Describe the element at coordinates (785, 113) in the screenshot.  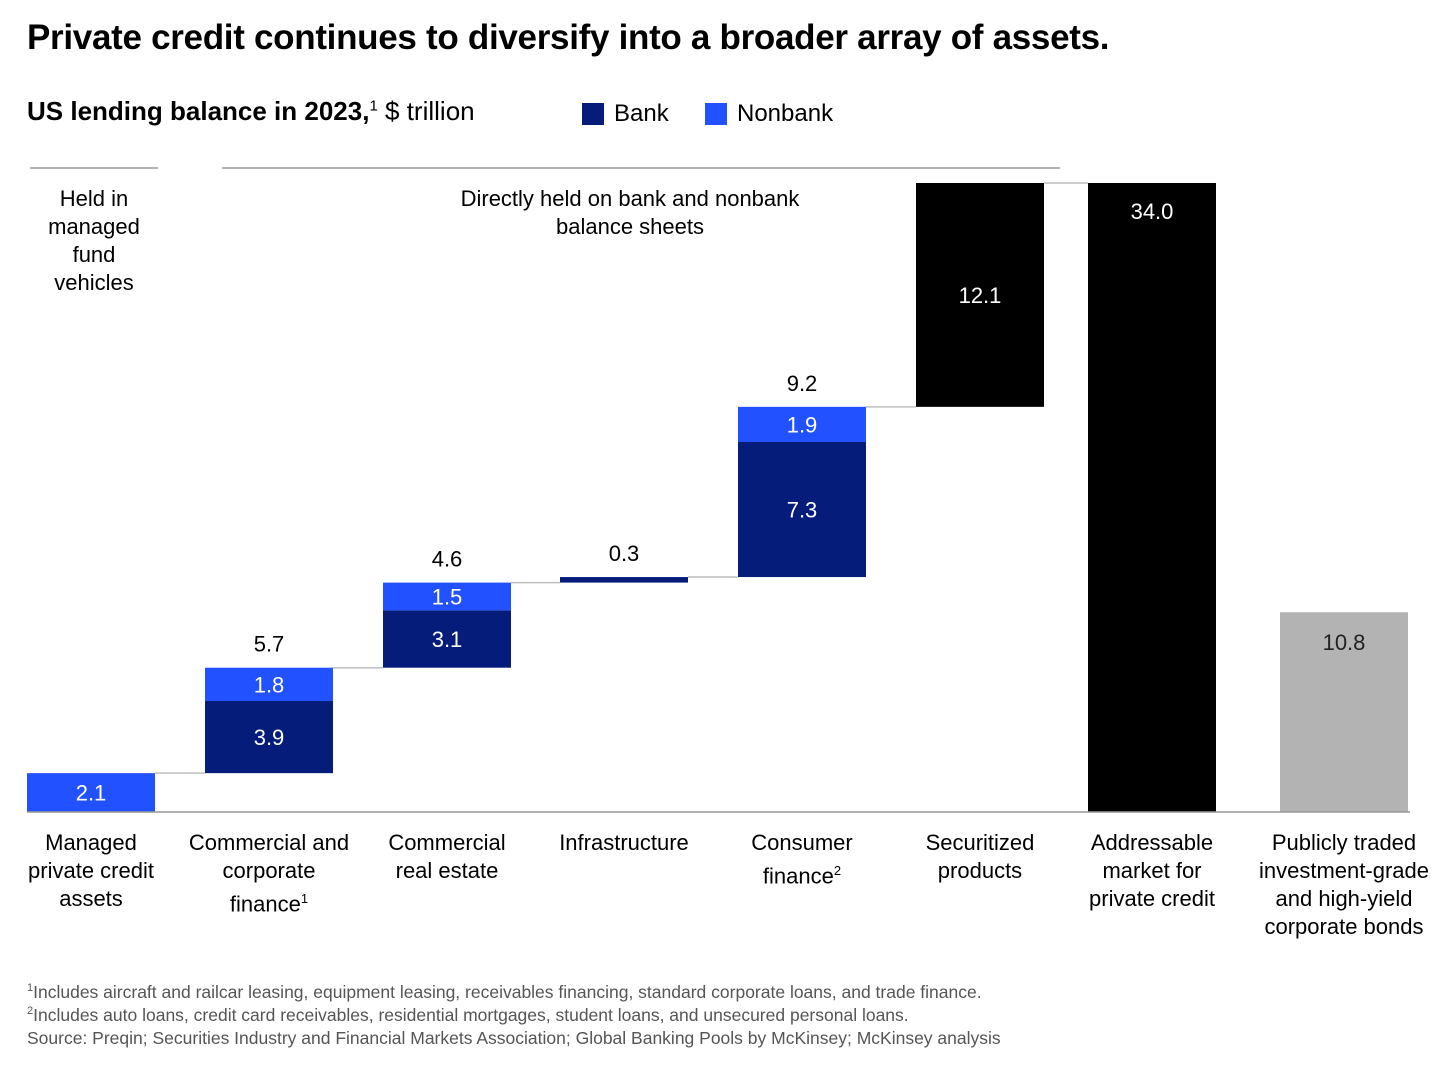
I see `legend-label-nonbank: Nonbank` at that location.